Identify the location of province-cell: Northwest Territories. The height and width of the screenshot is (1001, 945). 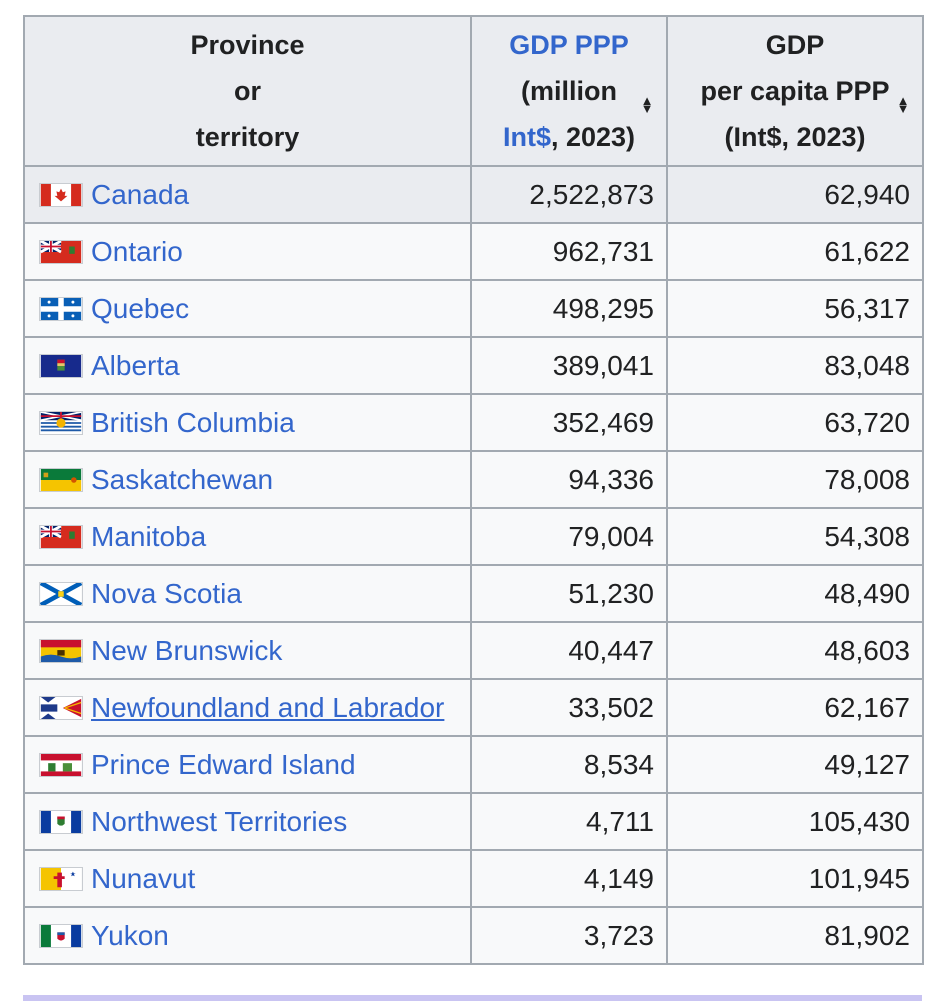
(247, 821).